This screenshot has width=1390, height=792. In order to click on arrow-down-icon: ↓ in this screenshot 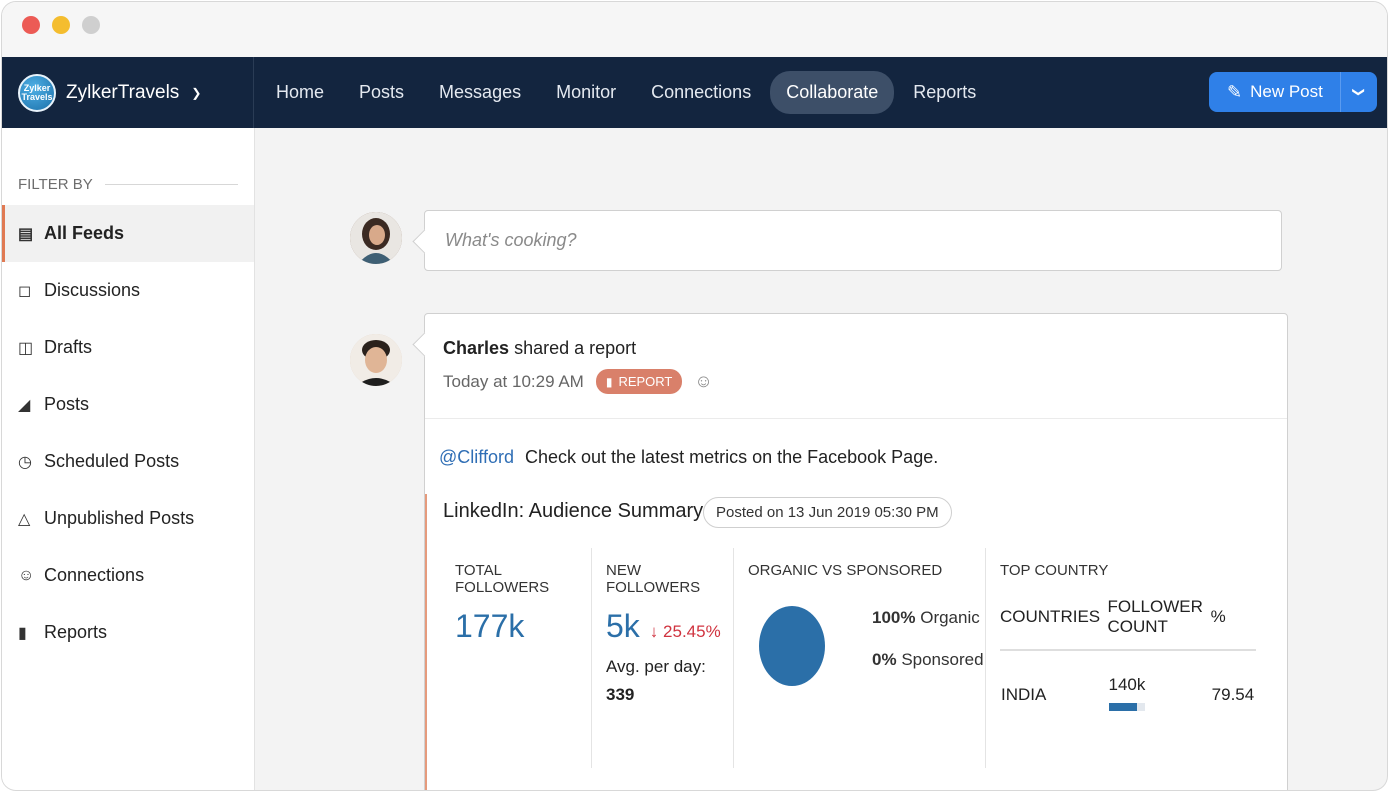, I will do `click(654, 631)`.